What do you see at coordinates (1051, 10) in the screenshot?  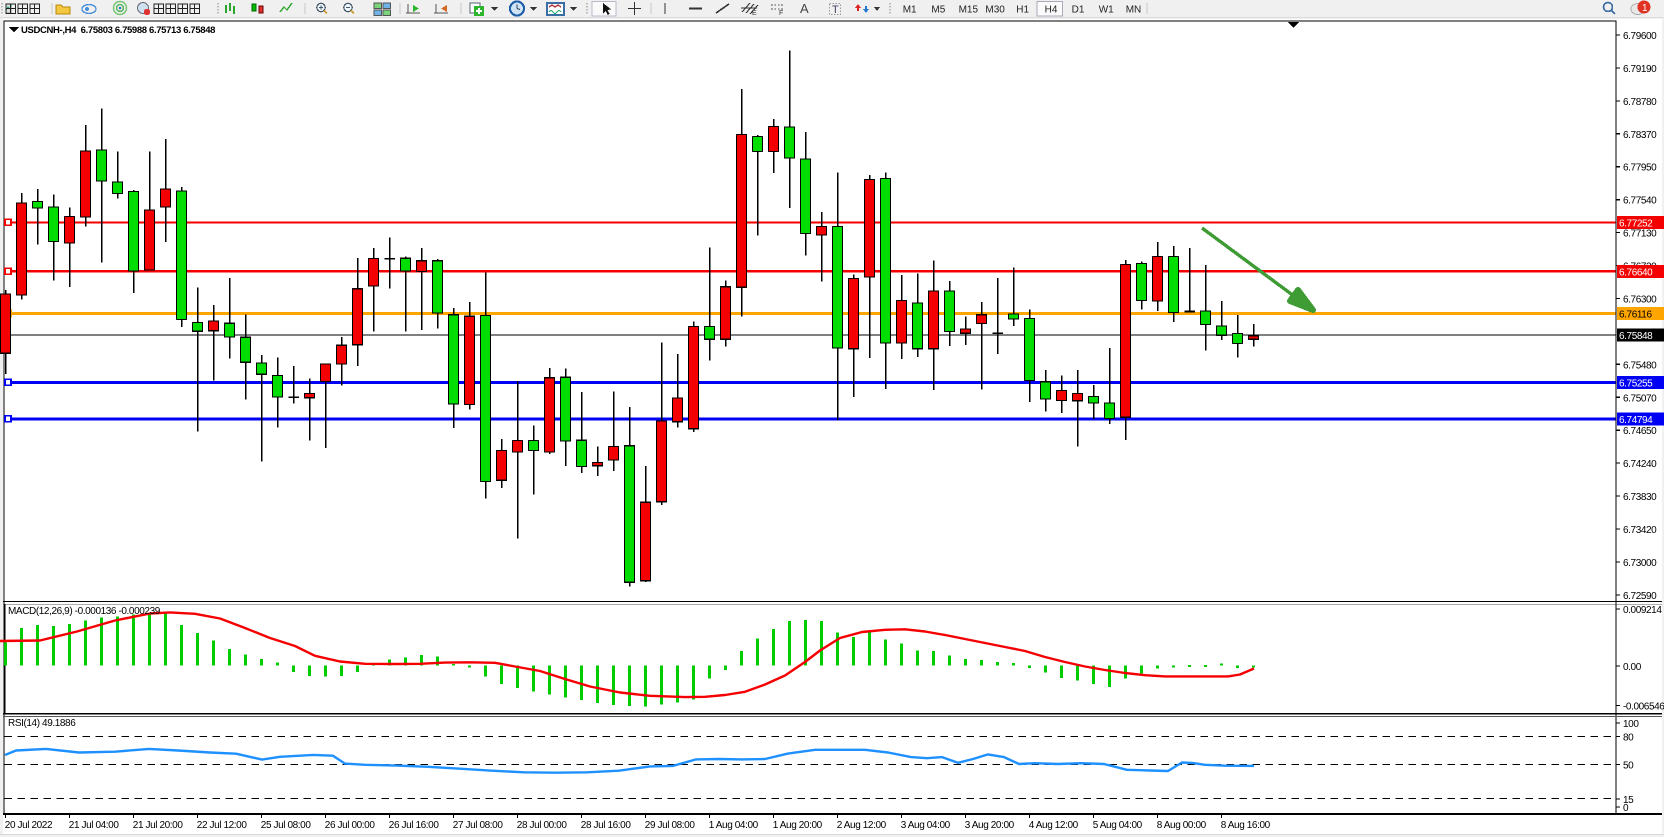 I see `svg-text: H4` at bounding box center [1051, 10].